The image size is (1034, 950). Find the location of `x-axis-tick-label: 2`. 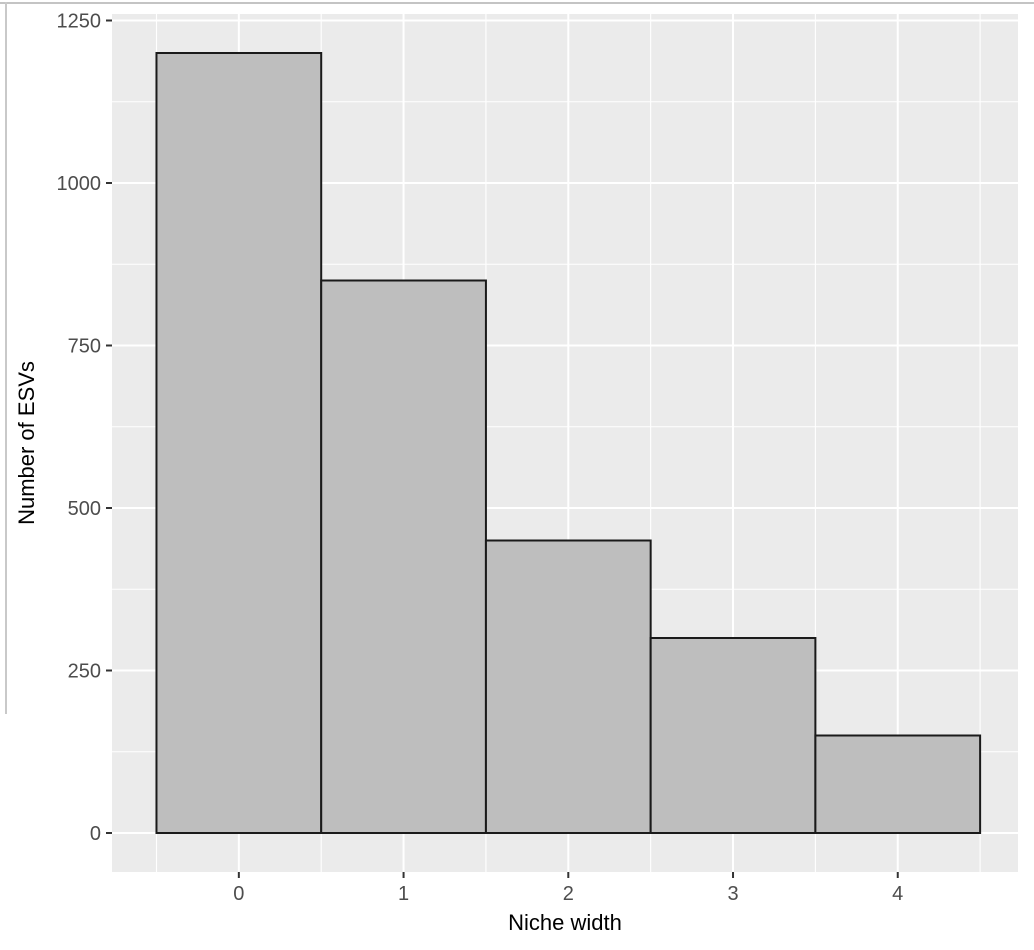

x-axis-tick-label: 2 is located at coordinates (568, 894).